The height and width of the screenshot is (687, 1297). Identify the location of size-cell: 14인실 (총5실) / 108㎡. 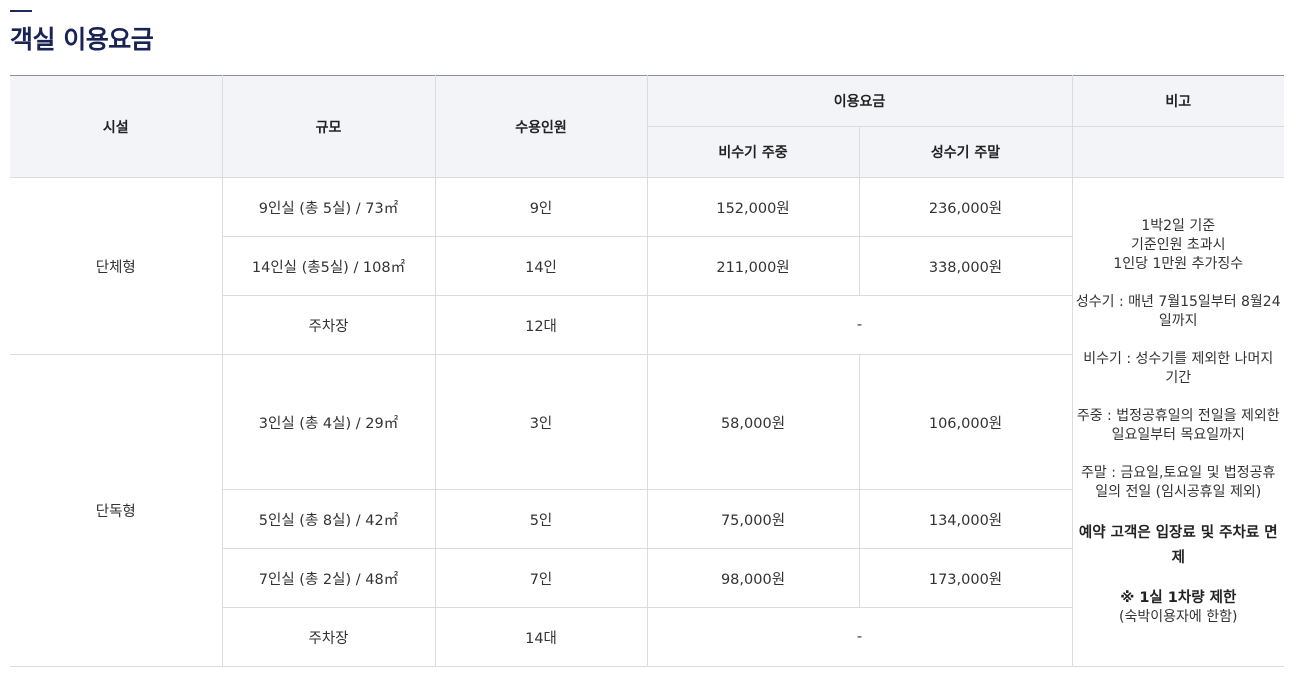
(329, 266).